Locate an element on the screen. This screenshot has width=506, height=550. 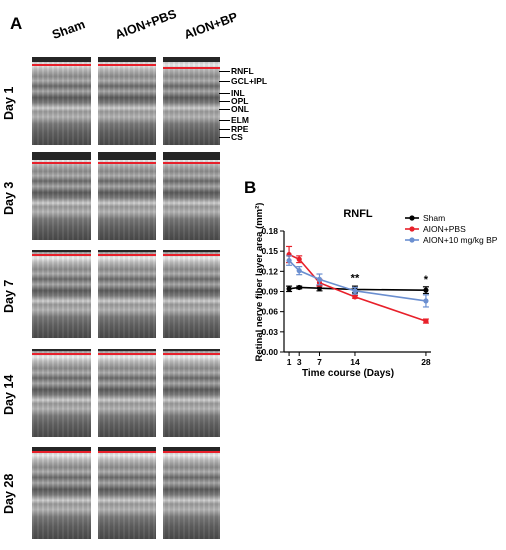
significance-marker: * is located at coordinates (426, 280).